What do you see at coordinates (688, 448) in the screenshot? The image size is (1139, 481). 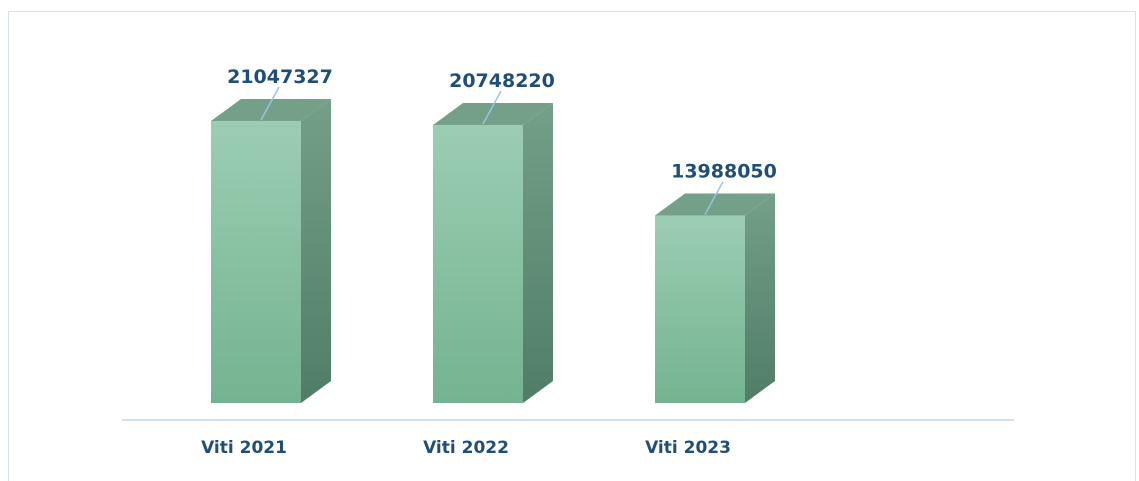 I see `category-label-3: Viti 2023` at bounding box center [688, 448].